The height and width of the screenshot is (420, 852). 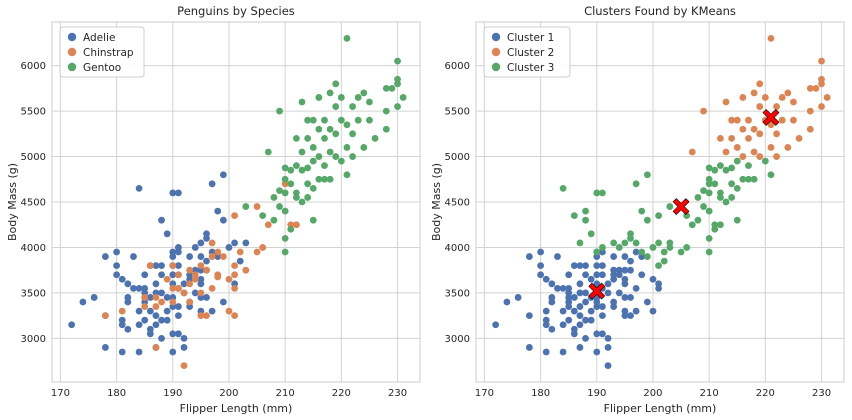 What do you see at coordinates (484, 393) in the screenshot?
I see `x-tick-label: 170` at bounding box center [484, 393].